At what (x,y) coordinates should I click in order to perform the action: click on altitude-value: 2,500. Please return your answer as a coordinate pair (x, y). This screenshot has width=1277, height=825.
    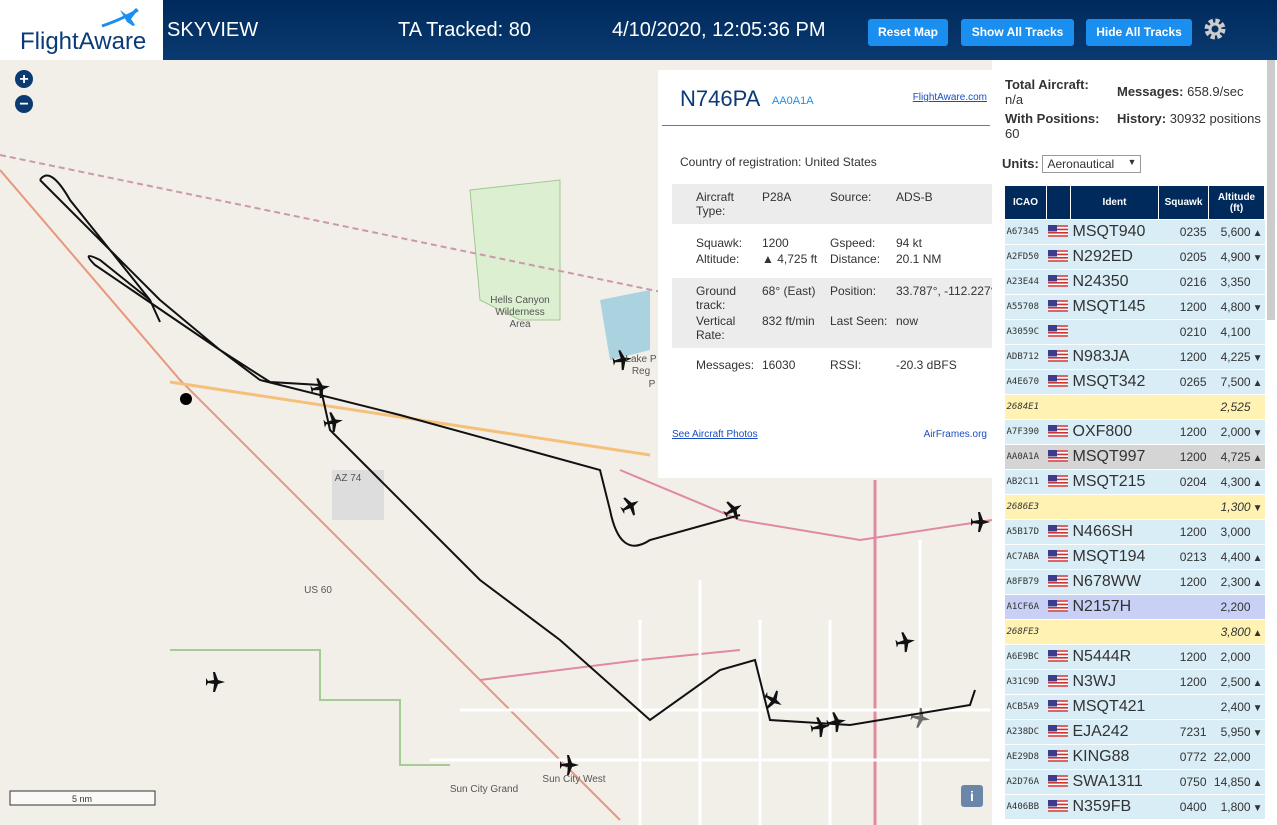
    Looking at the image, I should click on (1235, 682).